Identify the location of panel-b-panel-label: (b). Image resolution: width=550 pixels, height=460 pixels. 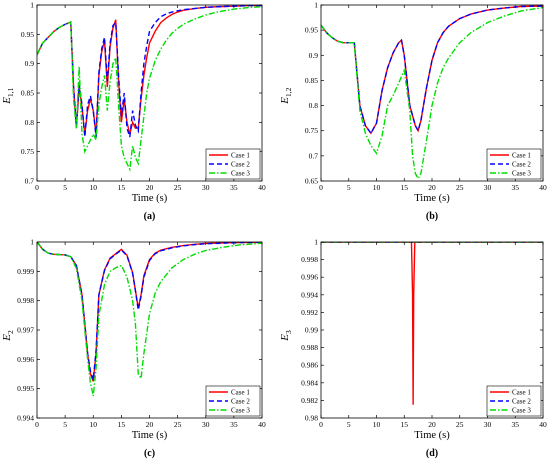
(432, 216).